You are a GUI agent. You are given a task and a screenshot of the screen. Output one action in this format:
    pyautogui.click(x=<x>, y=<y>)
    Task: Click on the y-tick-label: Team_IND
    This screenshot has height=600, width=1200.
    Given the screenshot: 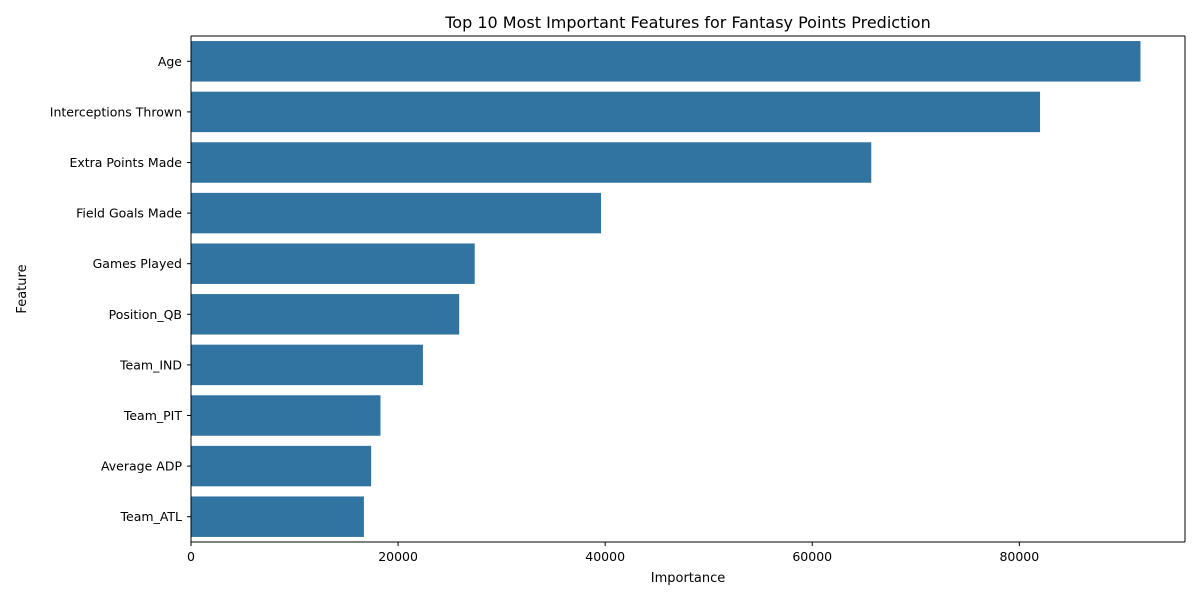 What is the action you would take?
    pyautogui.click(x=150, y=364)
    